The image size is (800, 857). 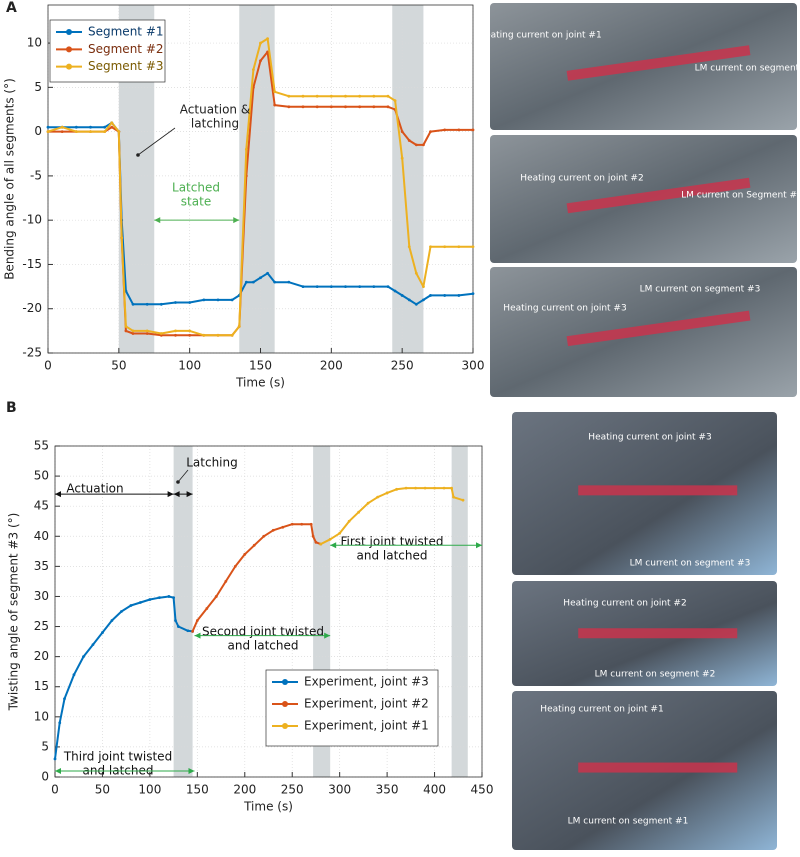 I want to click on legend-label: Segment #1, so click(x=126, y=32).